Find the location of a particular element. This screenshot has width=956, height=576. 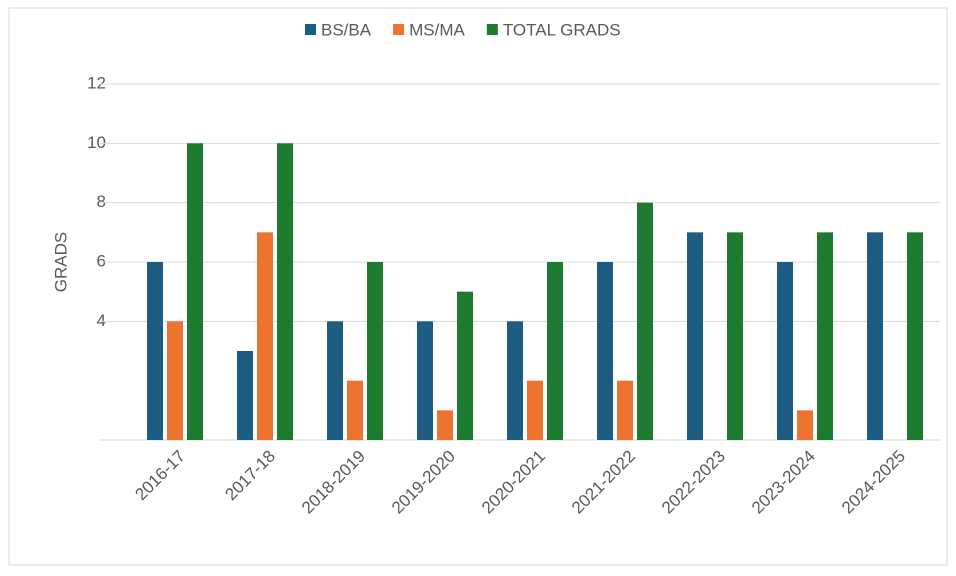

y-tick-label: 6 is located at coordinates (101, 260).